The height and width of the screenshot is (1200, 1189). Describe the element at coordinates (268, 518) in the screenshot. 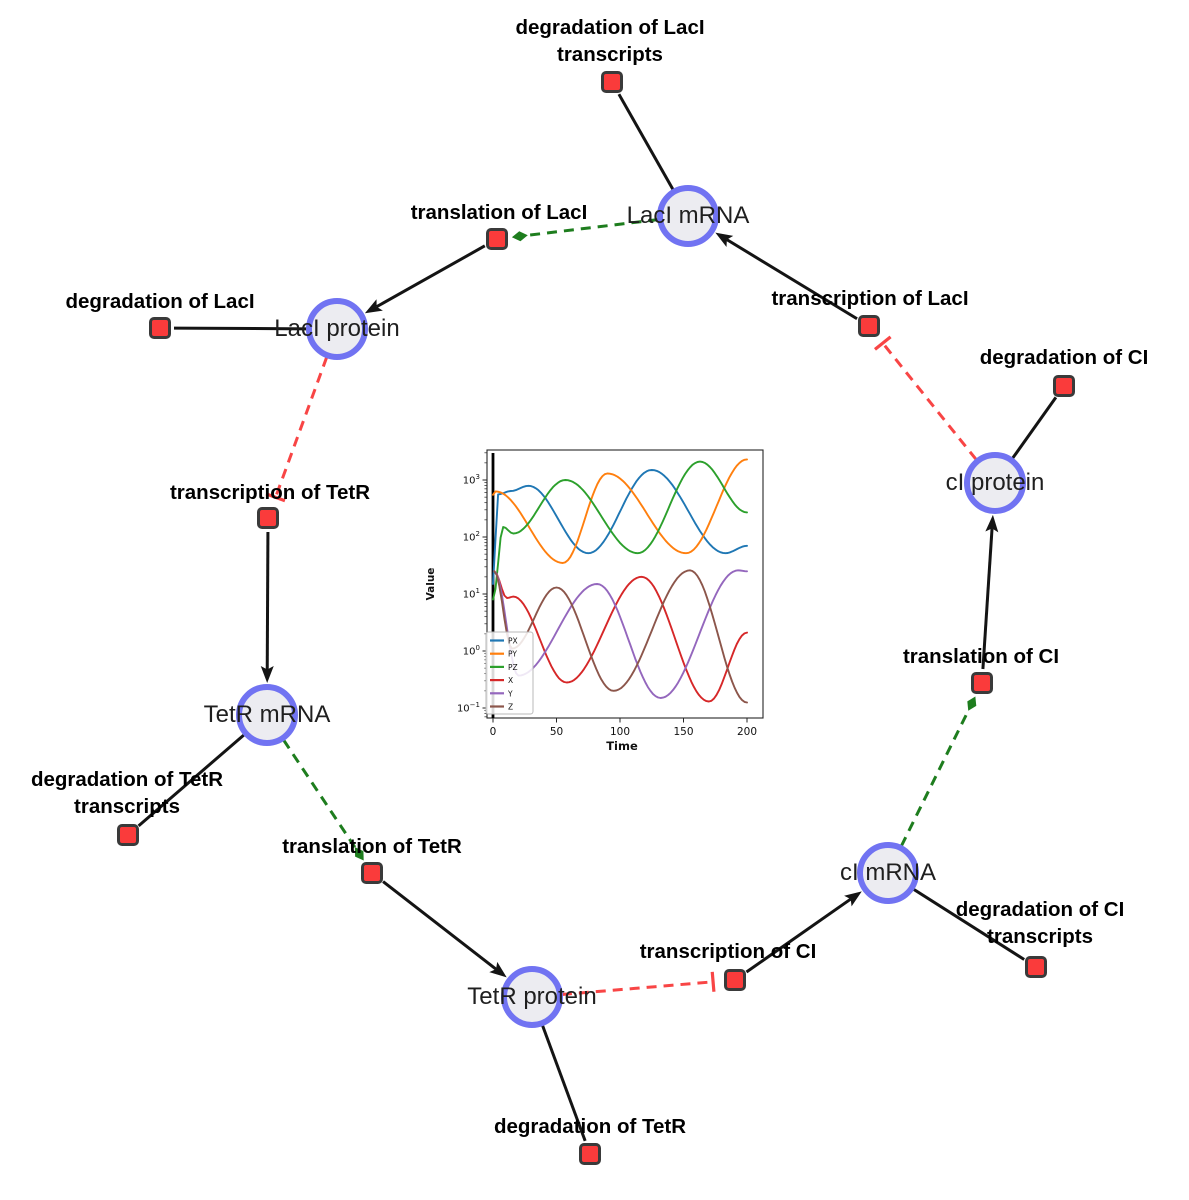

I see `reaction-node-transcription-tetr` at that location.